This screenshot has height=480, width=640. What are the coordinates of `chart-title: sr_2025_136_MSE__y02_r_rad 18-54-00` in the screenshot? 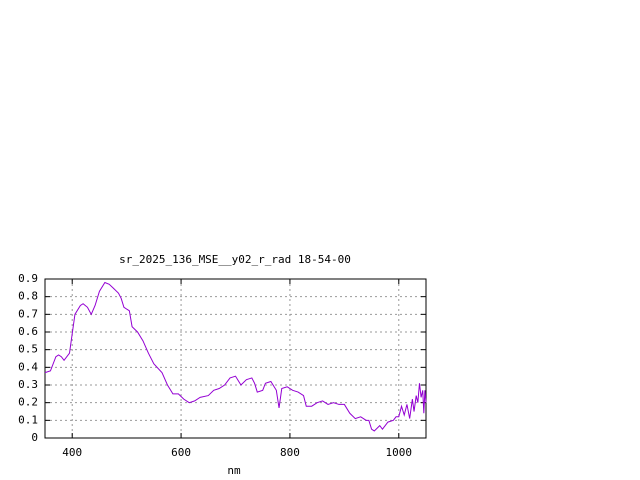 It's located at (235, 259).